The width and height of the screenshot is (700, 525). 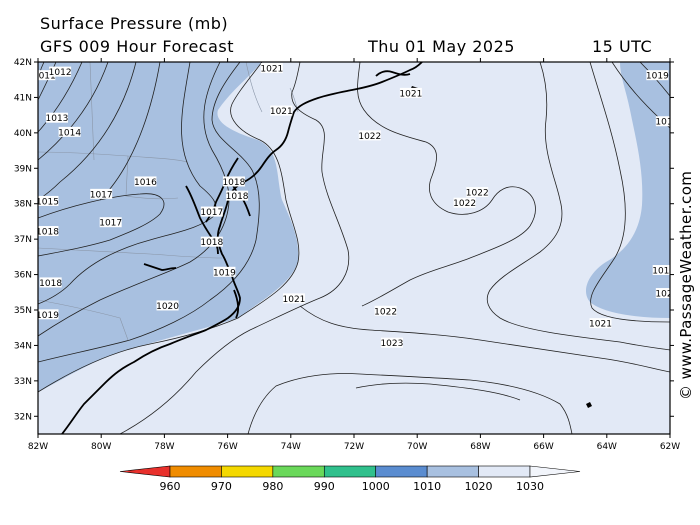 I want to click on isobar-label: 1020, so click(x=167, y=306).